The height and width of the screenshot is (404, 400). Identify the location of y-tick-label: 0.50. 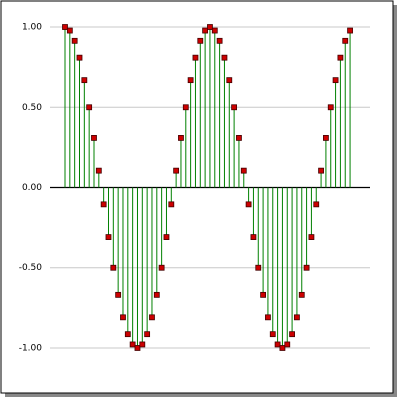
(32, 108).